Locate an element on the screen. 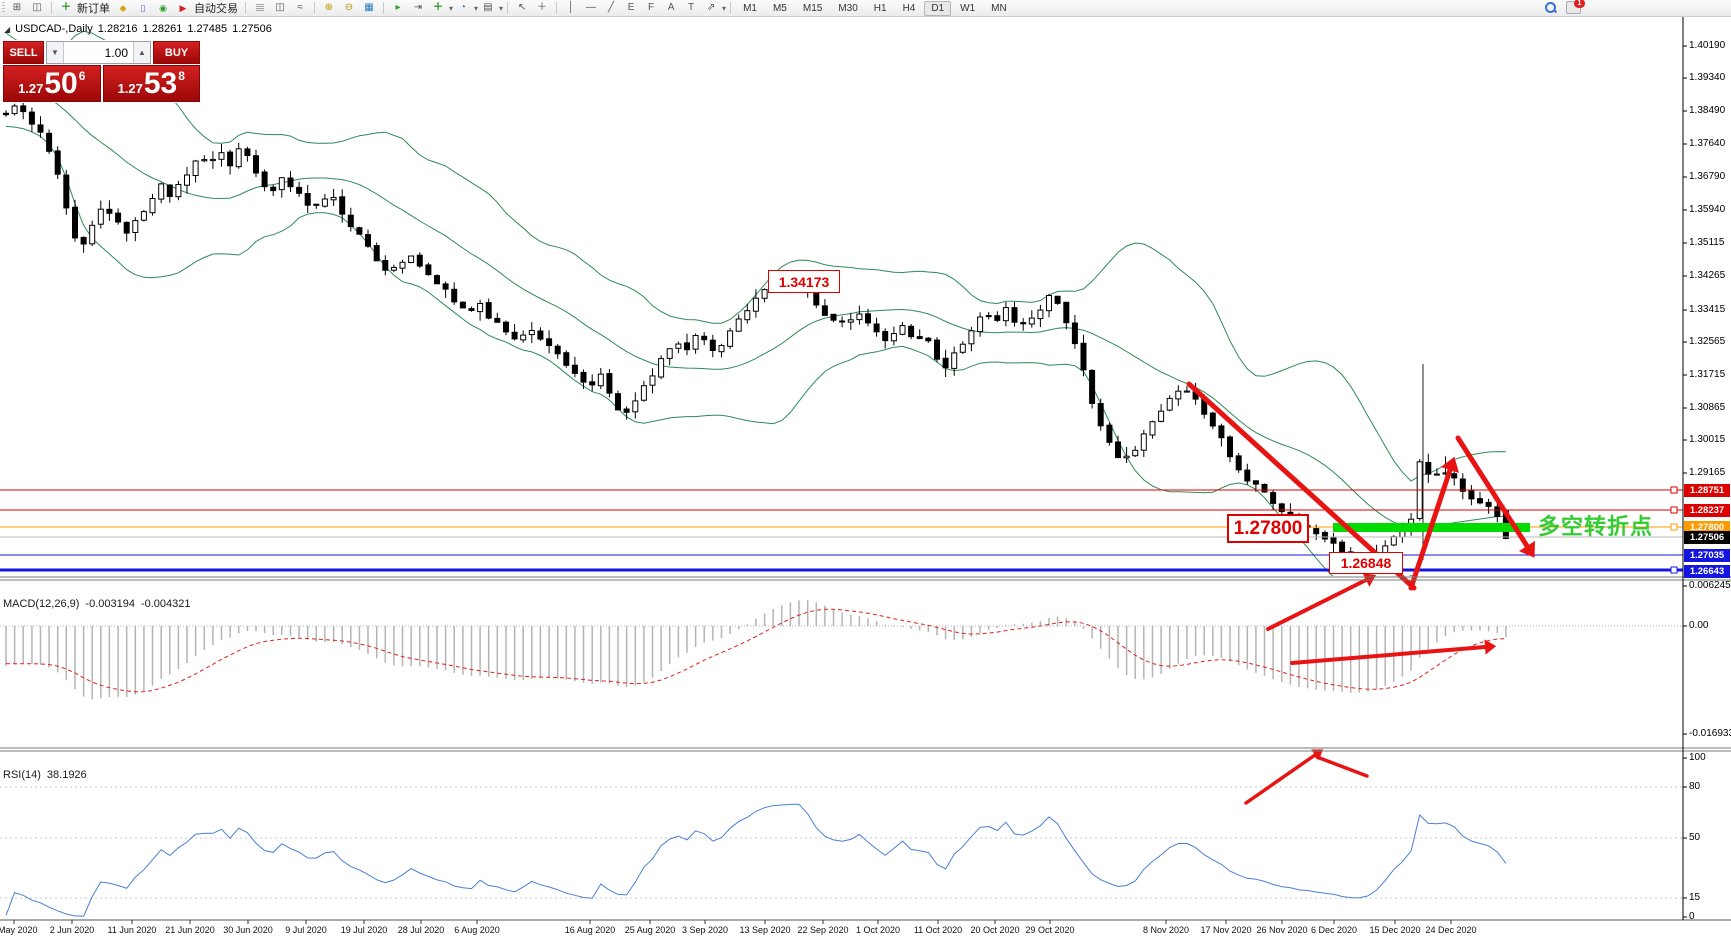  auto-scroll-icon: ▸ is located at coordinates (398, 7).